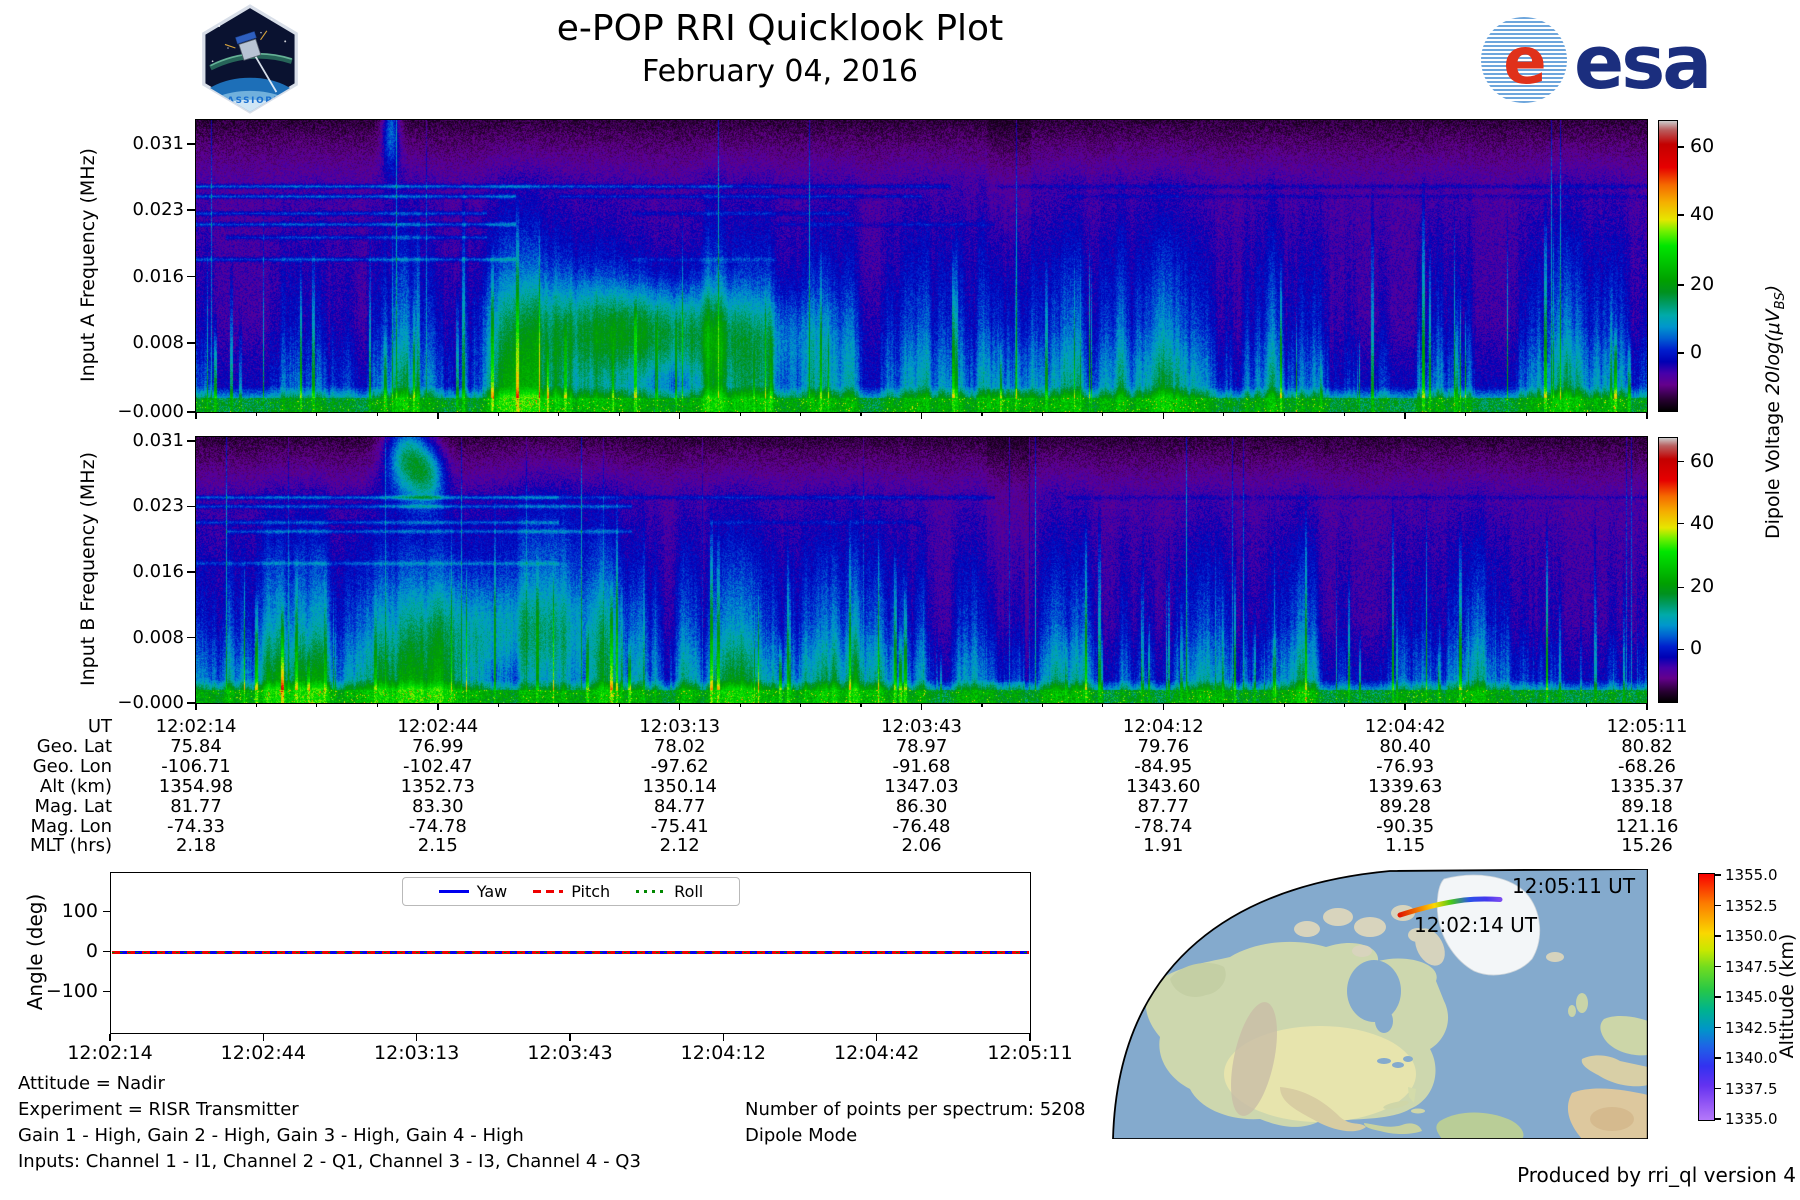 The width and height of the screenshot is (1800, 1200). What do you see at coordinates (877, 1053) in the screenshot?
I see `angle-xtick-label: 12:04:42` at bounding box center [877, 1053].